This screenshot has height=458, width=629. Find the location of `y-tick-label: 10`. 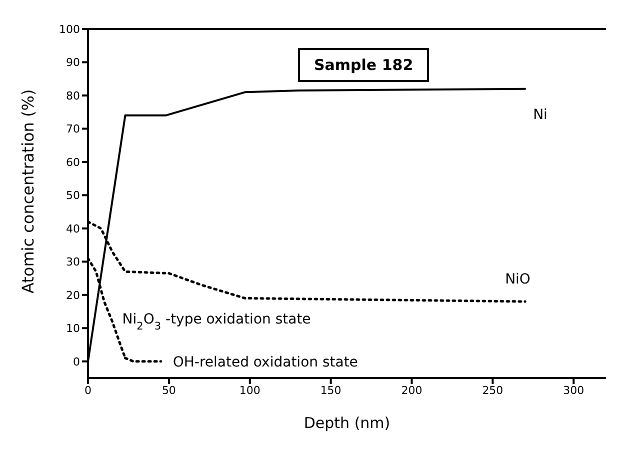

y-tick-label: 10 is located at coordinates (73, 329).